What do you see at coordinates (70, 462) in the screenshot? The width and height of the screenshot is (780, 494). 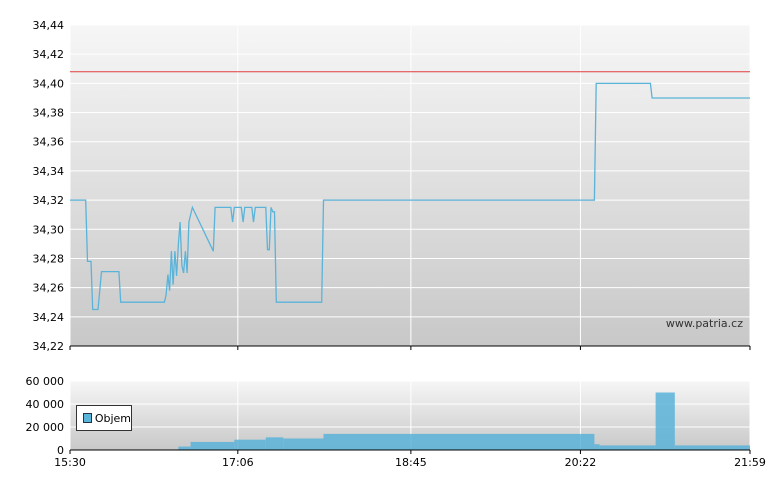 I see `x-tick-label: 15:30` at bounding box center [70, 462].